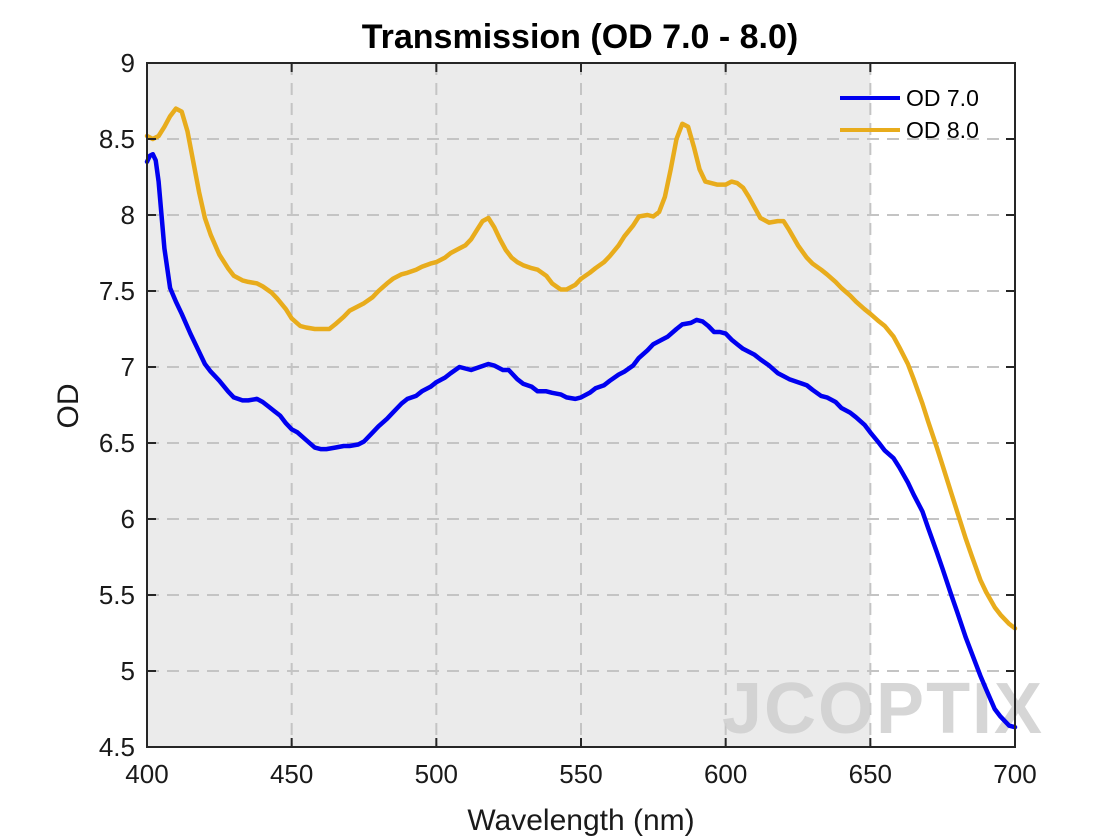  Describe the element at coordinates (1014, 774) in the screenshot. I see `x-tick-label: 700` at that location.